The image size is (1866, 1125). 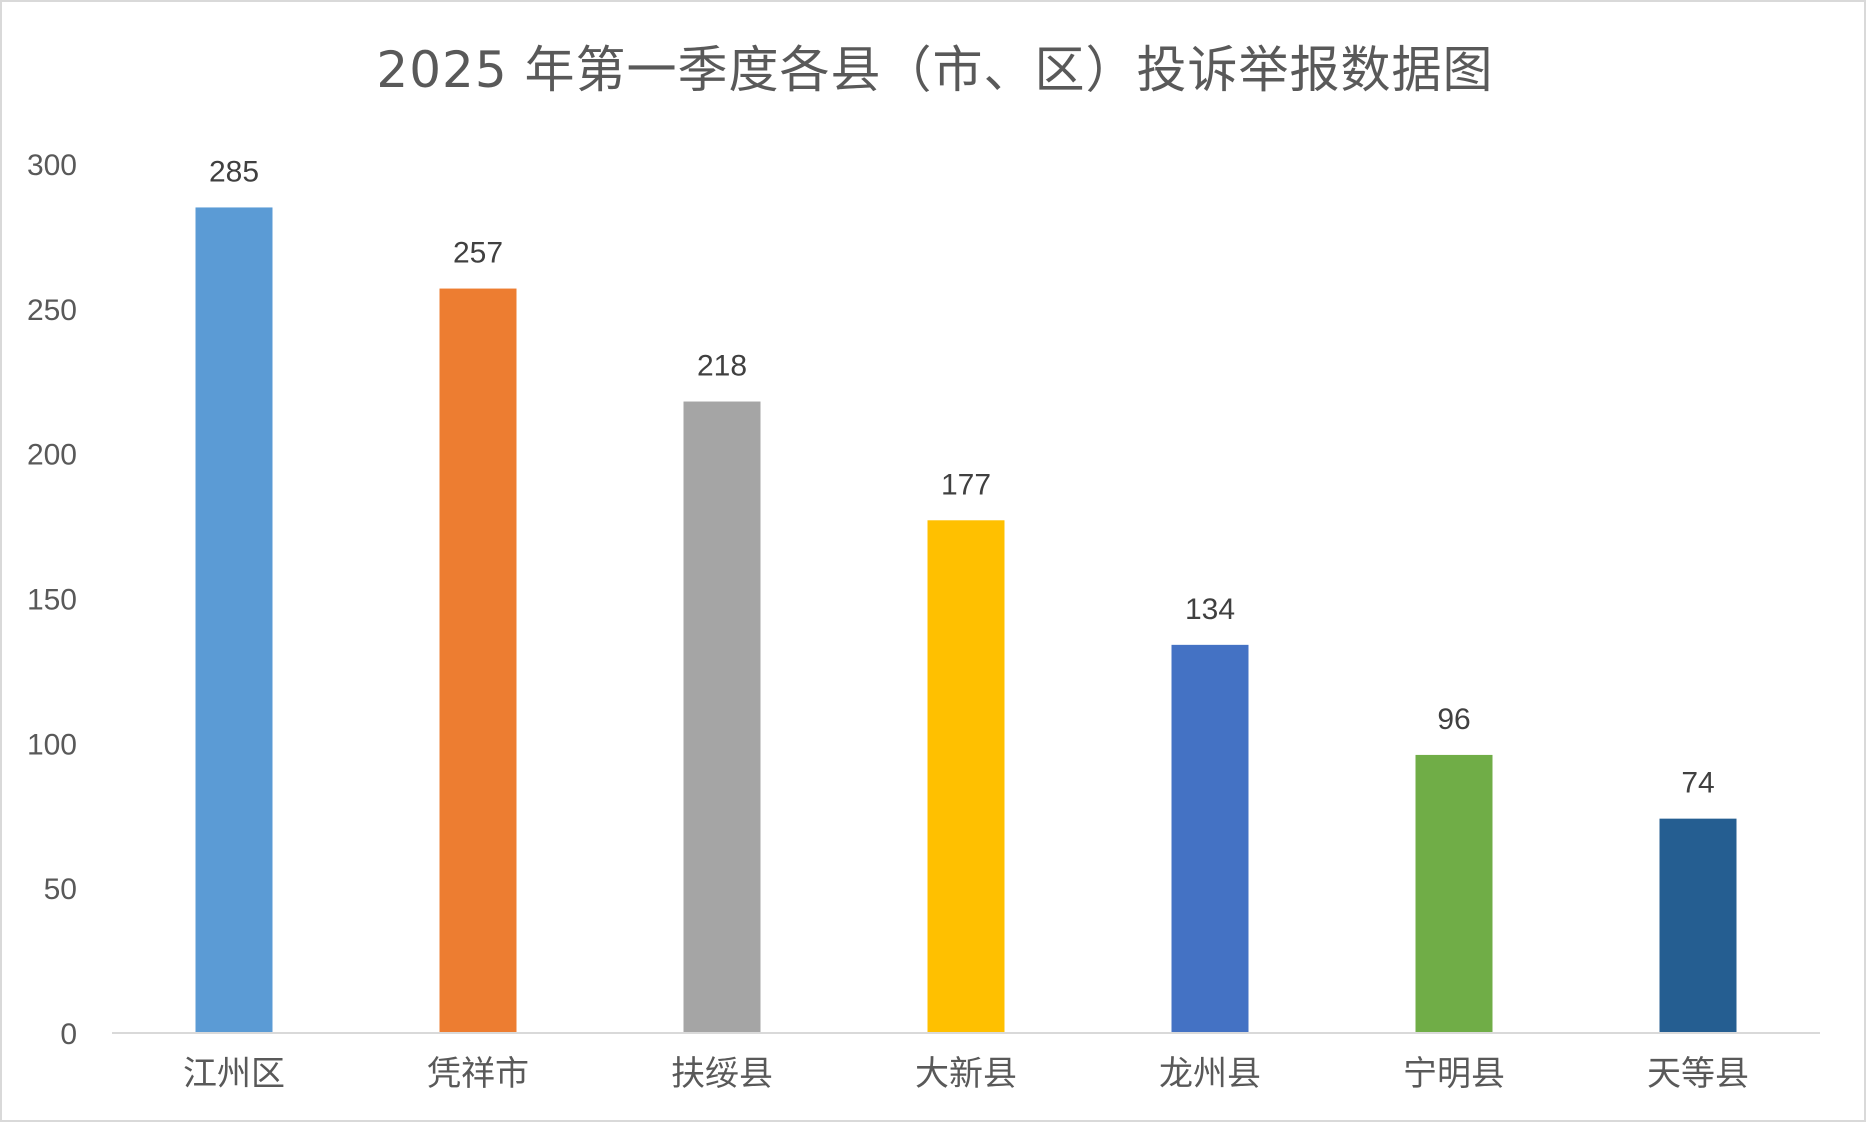 What do you see at coordinates (52, 165) in the screenshot?
I see `y-tick-label: 300` at bounding box center [52, 165].